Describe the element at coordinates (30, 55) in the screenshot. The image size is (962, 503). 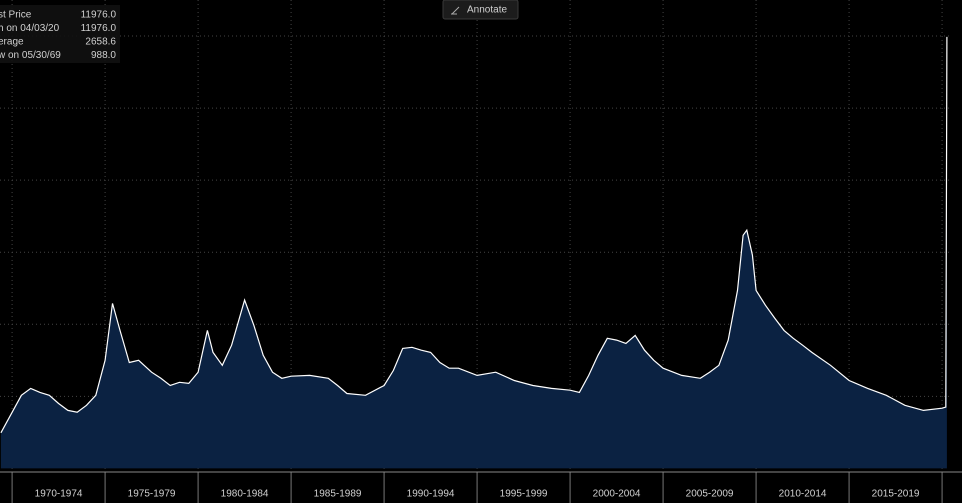
I see `stat-label: w on 05/30/69` at that location.